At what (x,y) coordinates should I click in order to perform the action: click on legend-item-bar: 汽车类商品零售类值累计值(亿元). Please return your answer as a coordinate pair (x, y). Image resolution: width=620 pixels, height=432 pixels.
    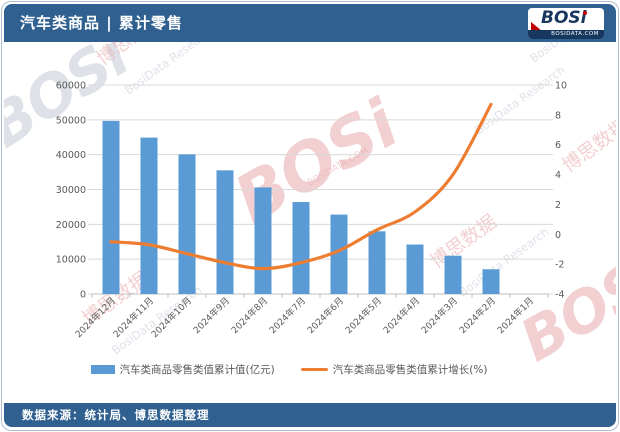
    Looking at the image, I should click on (182, 369).